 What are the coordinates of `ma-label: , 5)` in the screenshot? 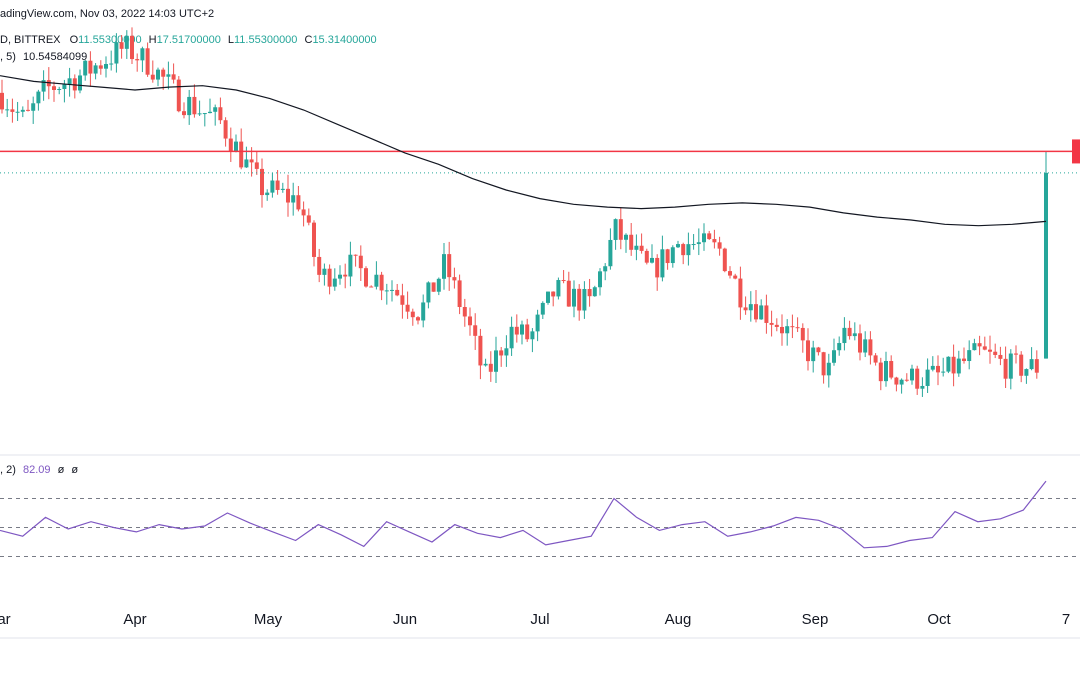 It's located at (8, 57).